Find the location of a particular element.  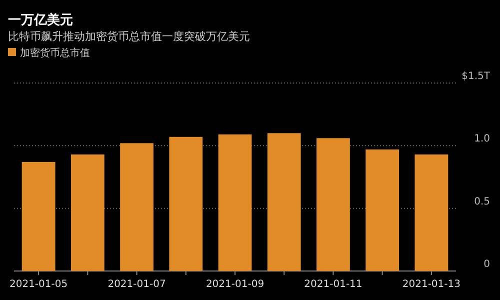

y-tick-label: $1.5T is located at coordinates (476, 76).